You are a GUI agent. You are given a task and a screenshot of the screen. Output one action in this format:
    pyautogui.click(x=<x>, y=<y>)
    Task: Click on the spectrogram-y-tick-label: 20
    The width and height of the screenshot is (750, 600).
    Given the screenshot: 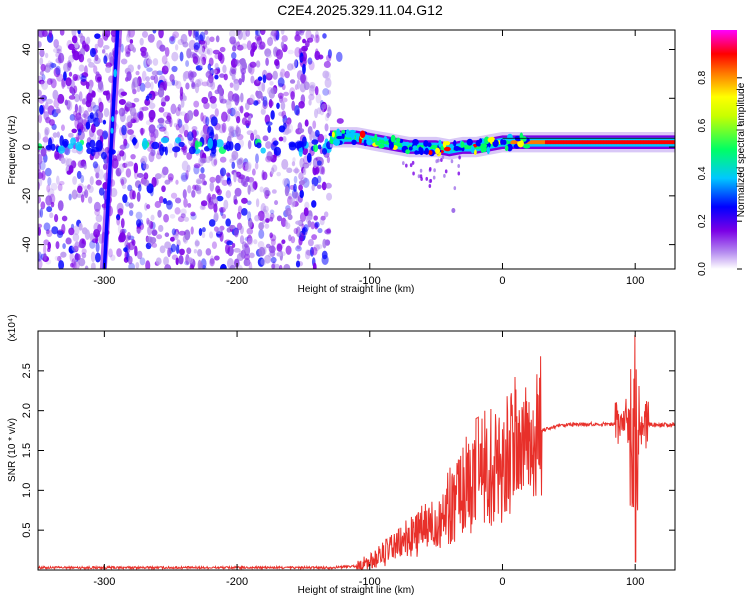 What is the action you would take?
    pyautogui.click(x=27, y=98)
    